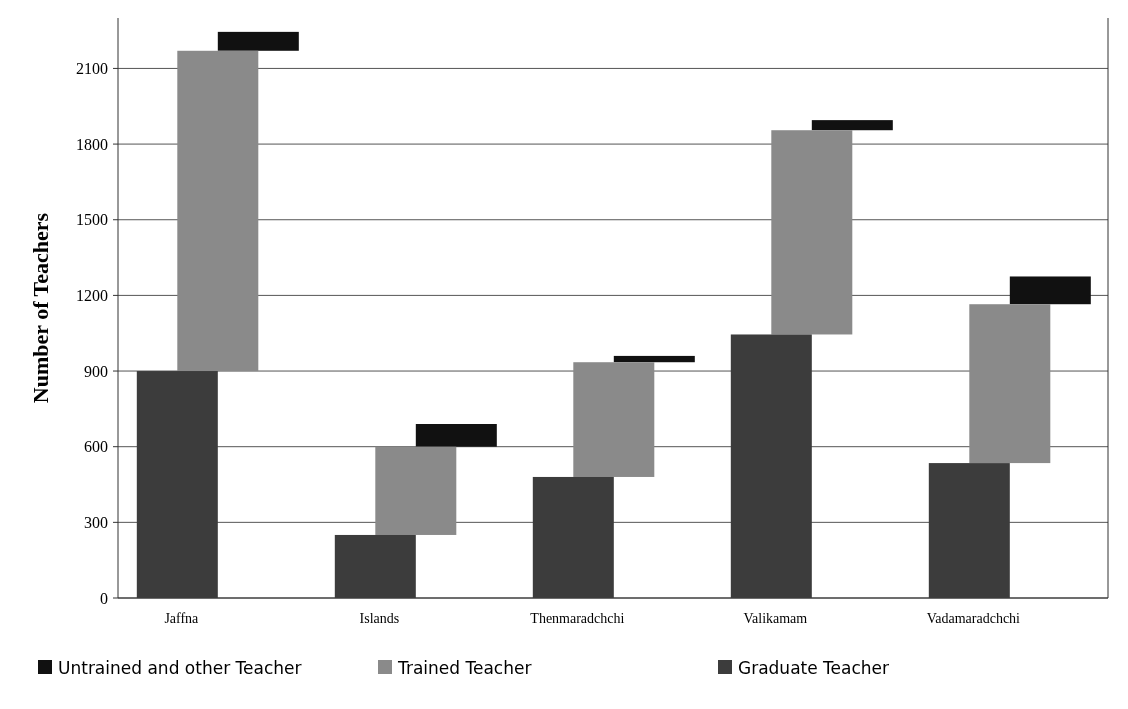 The width and height of the screenshot is (1128, 709). I want to click on x-tick-label: Islands, so click(379, 618).